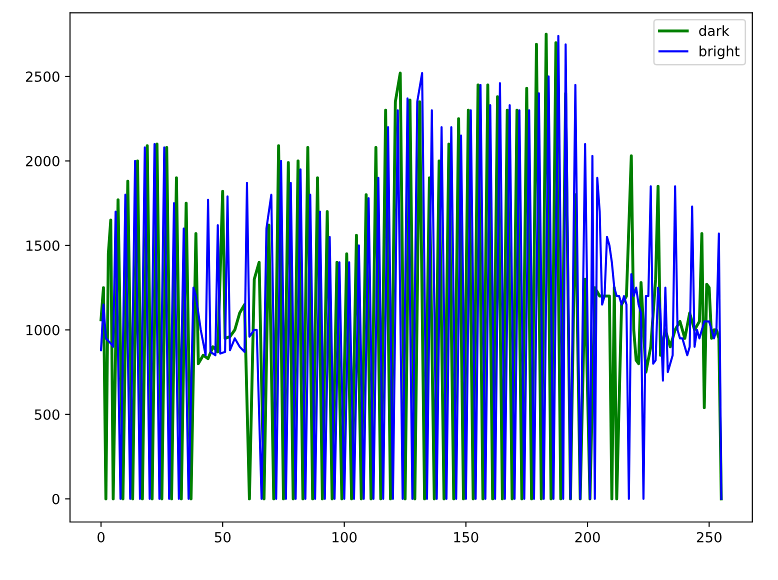 Image resolution: width=778 pixels, height=580 pixels. Describe the element at coordinates (43, 245) in the screenshot. I see `y-tick-label: 1500` at that location.